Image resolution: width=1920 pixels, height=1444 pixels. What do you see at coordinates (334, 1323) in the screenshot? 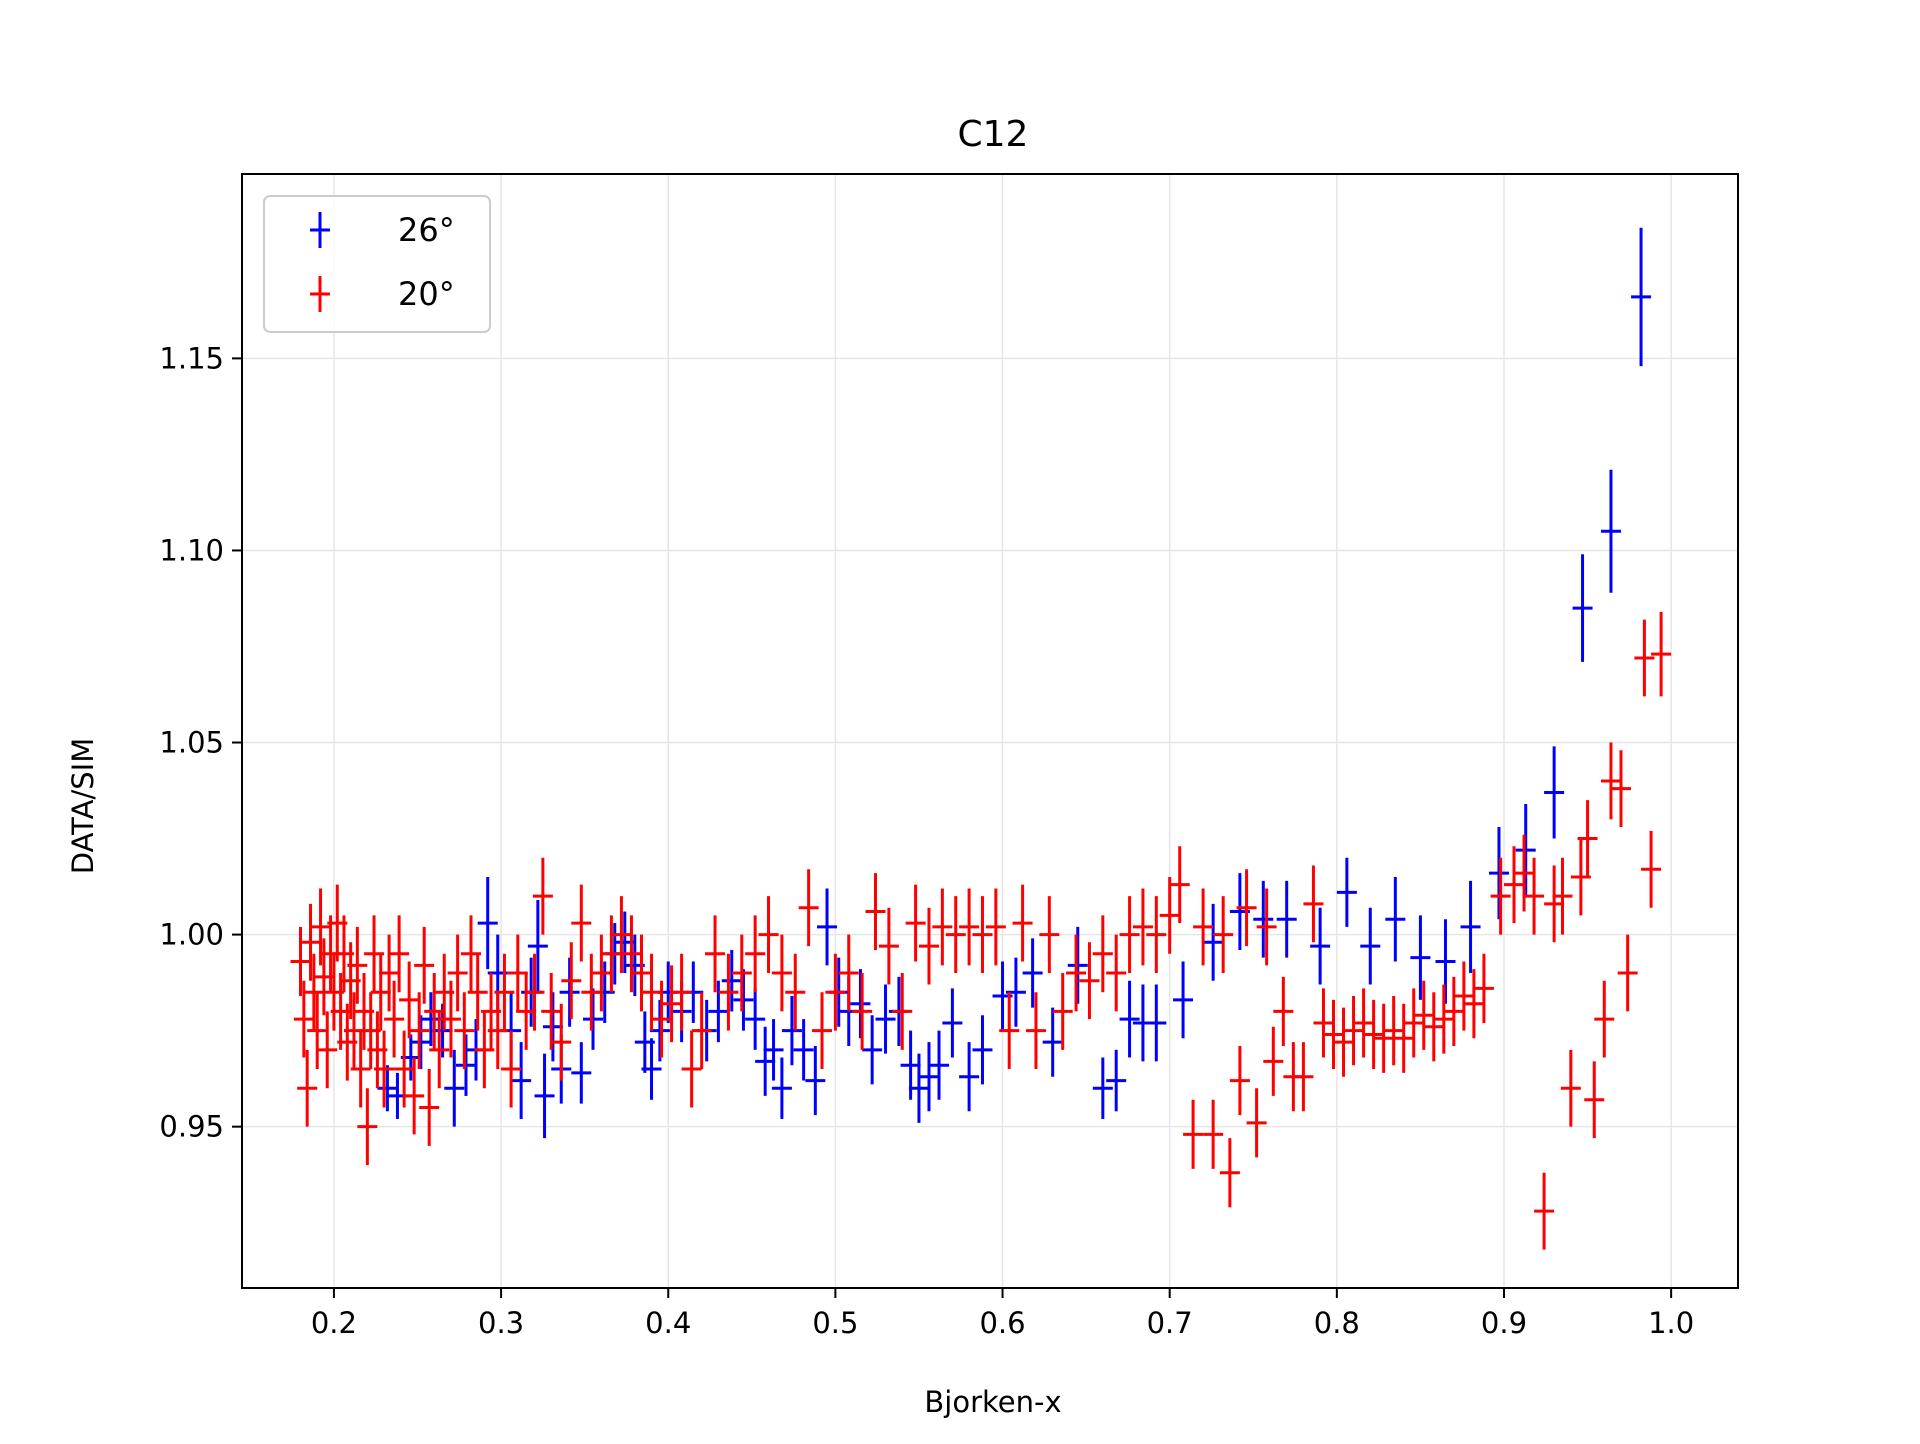
I see `x-tick-label: 0.2` at bounding box center [334, 1323].